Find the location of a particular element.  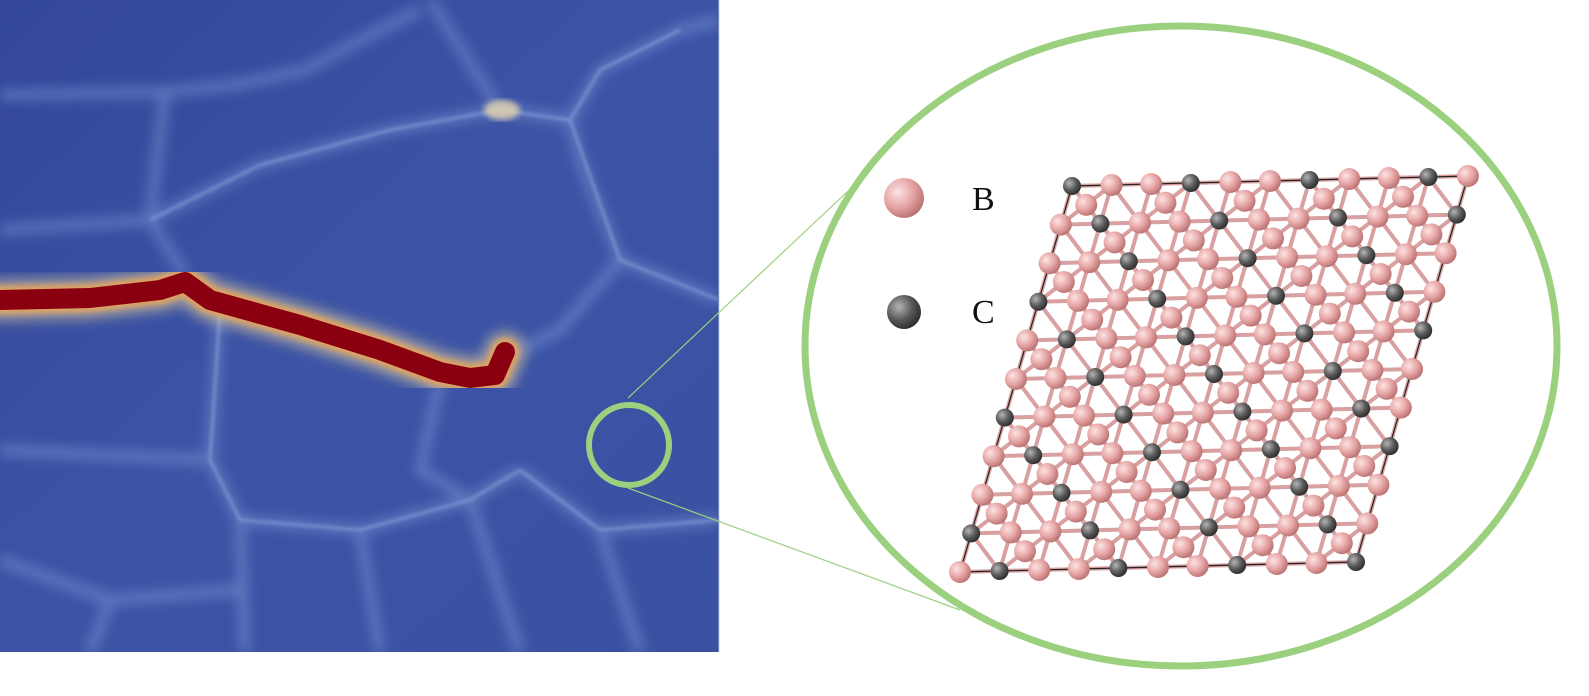

legend is located at coordinates (904, 253).